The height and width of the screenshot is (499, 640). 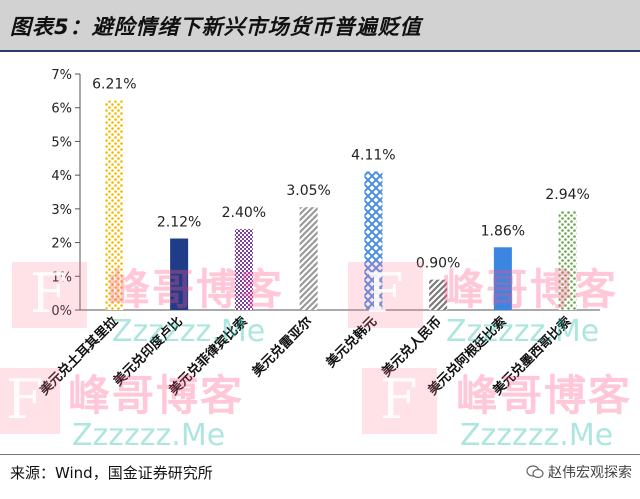 I want to click on data-label-8: 2.94%, so click(x=567, y=195).